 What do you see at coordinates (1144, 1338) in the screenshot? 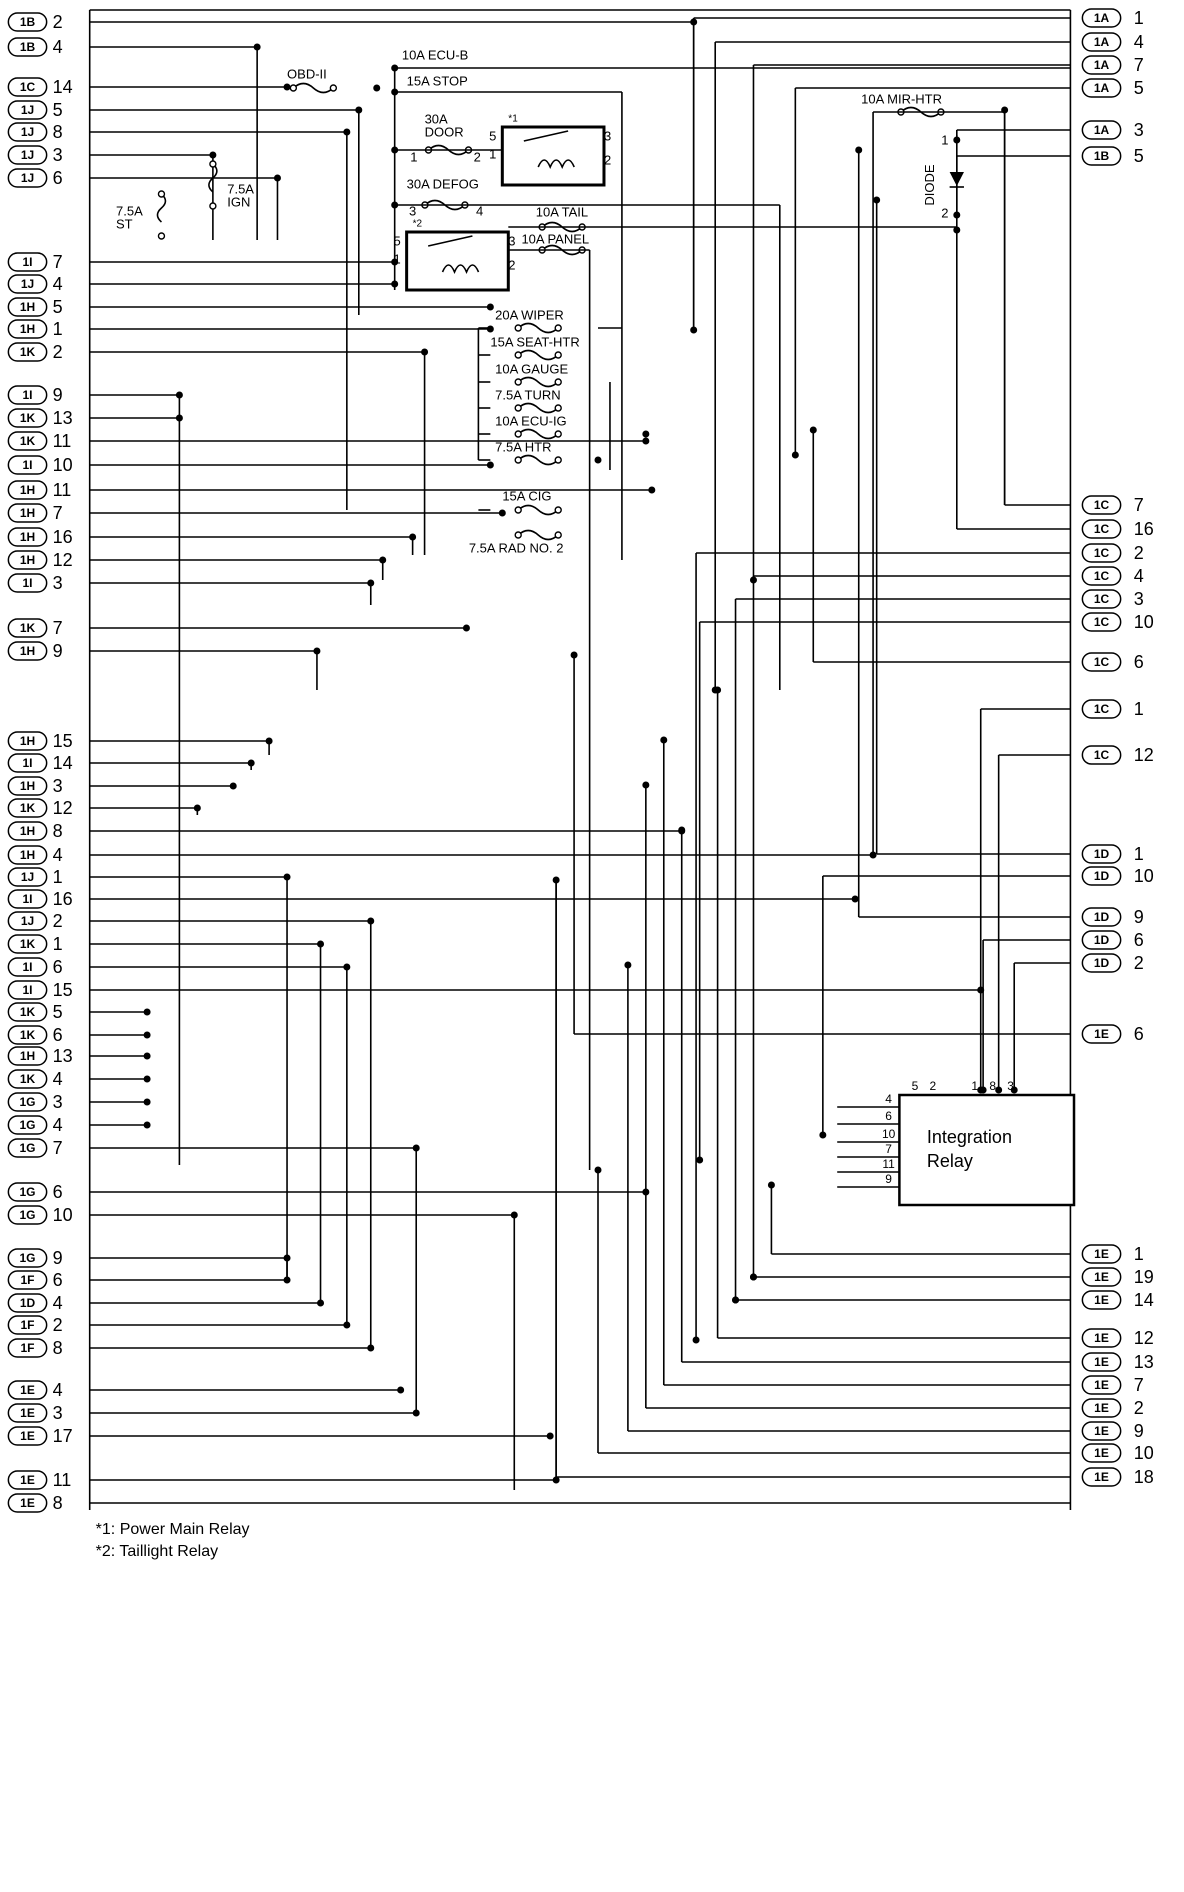
I see `pin-number: 12` at bounding box center [1144, 1338].